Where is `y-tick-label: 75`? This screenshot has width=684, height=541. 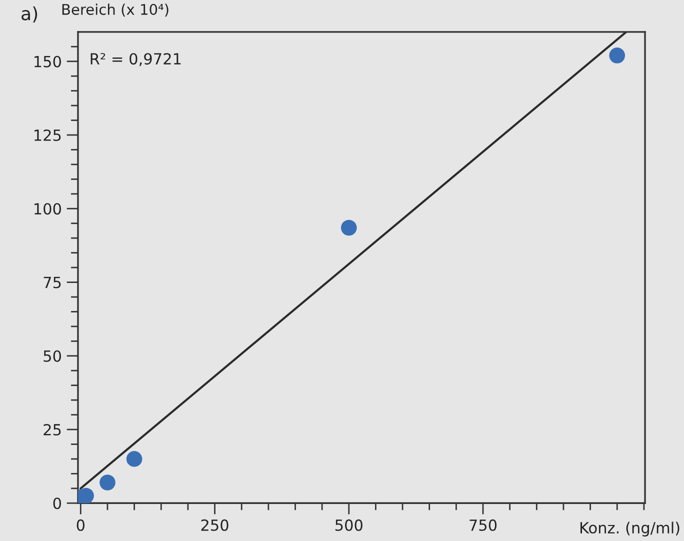 y-tick-label: 75 is located at coordinates (52, 282).